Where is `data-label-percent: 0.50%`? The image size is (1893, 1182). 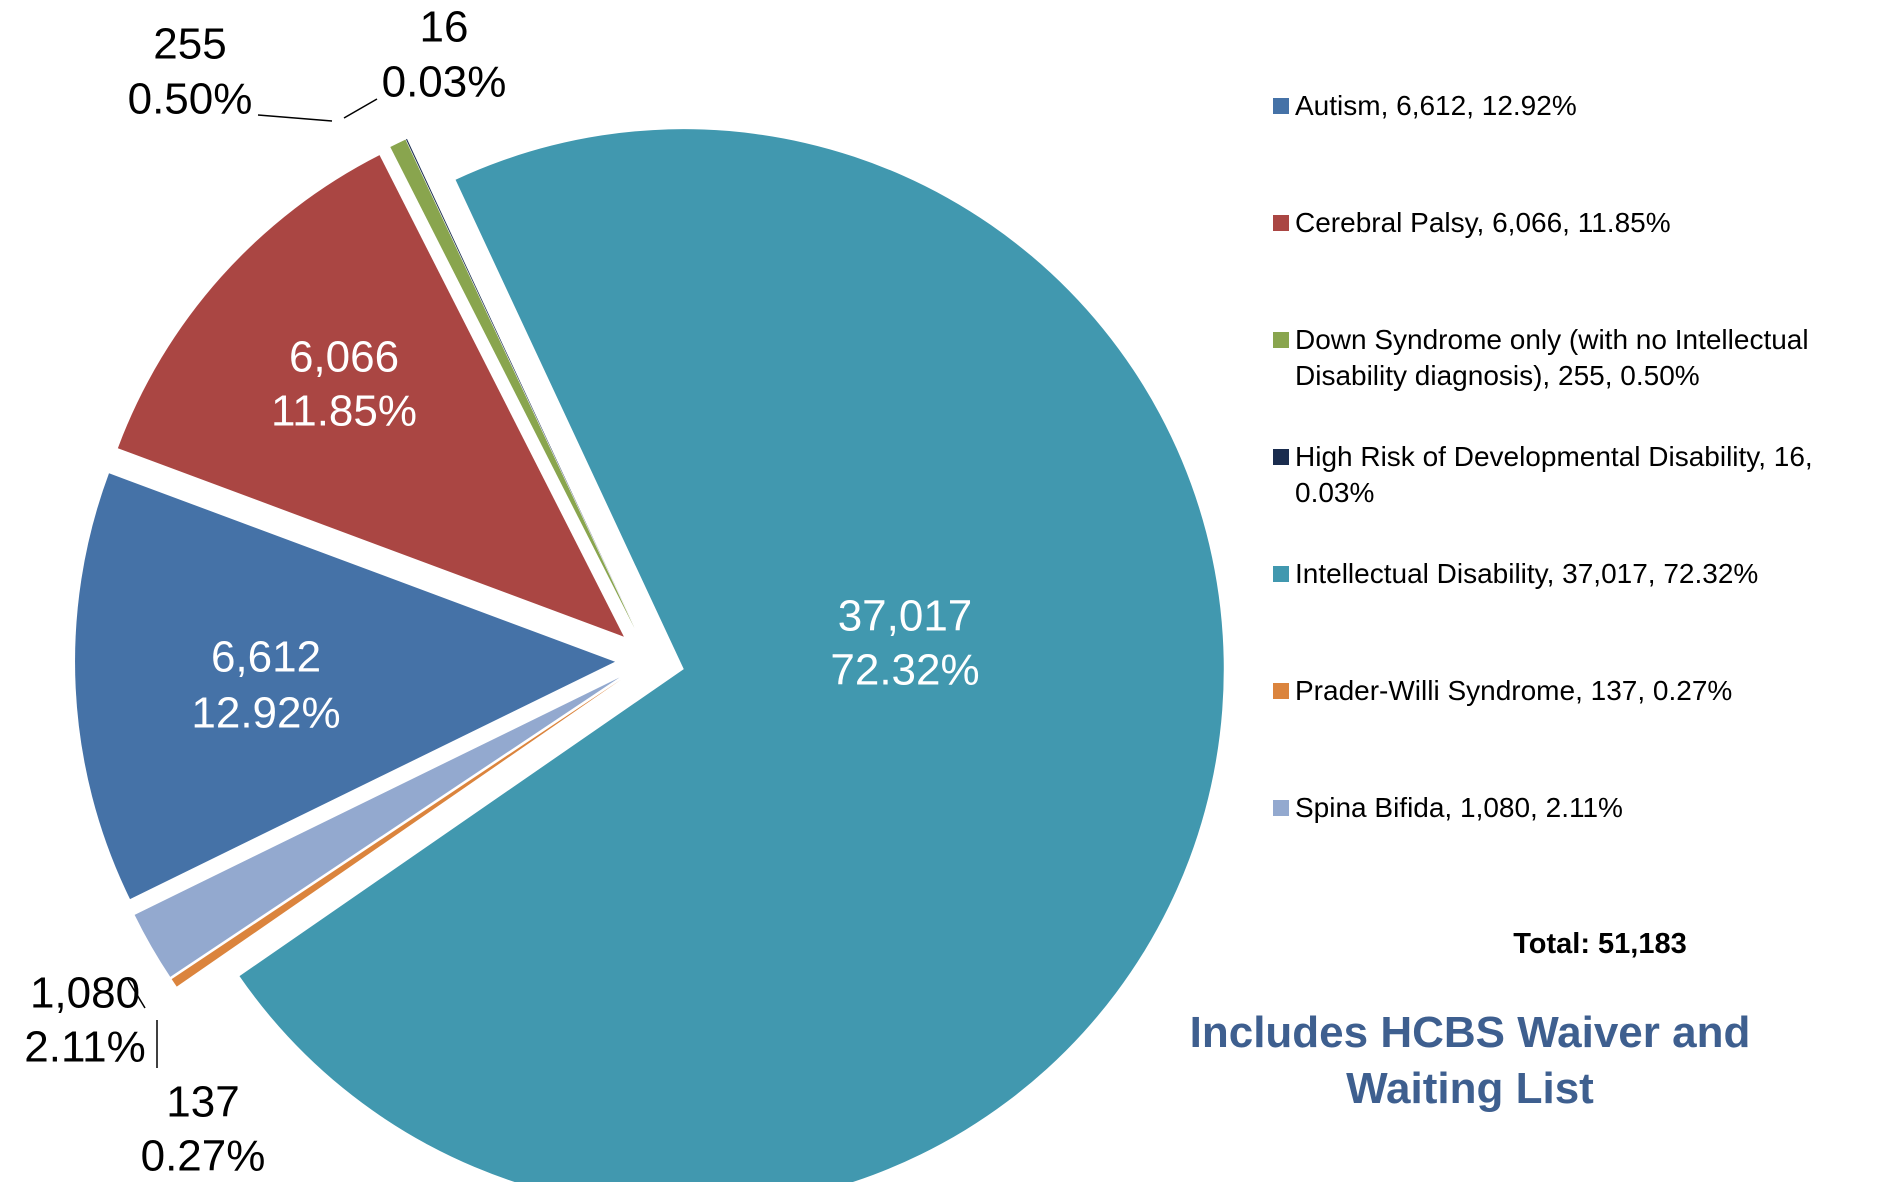 data-label-percent: 0.50% is located at coordinates (190, 99).